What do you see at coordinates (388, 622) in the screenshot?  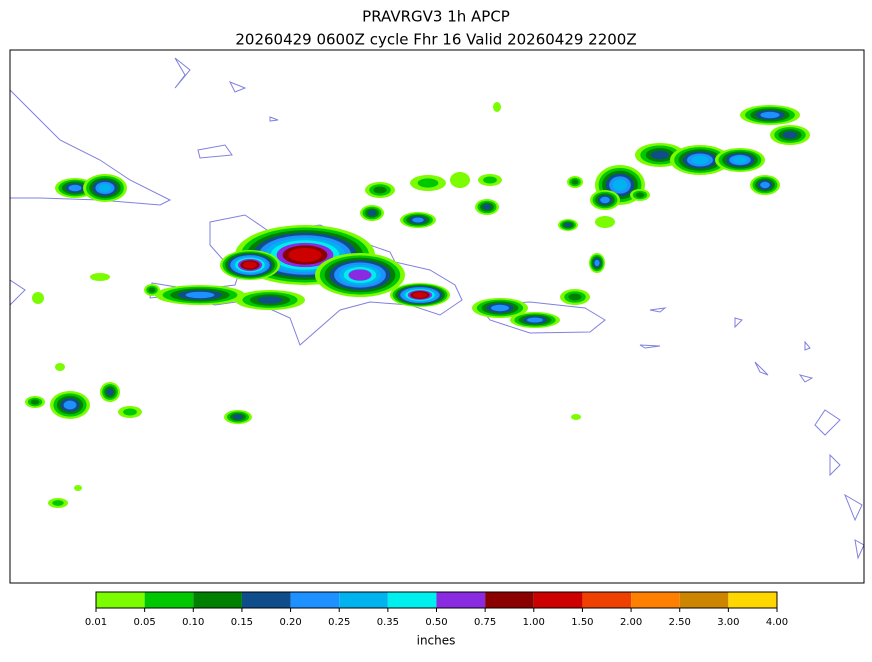 I see `colorbar-tick-label: 0.35` at bounding box center [388, 622].